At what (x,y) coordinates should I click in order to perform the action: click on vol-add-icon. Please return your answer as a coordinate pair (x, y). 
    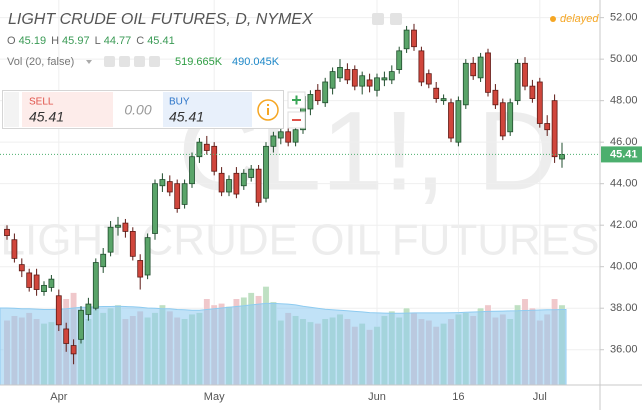
    Looking at the image, I should click on (139, 61).